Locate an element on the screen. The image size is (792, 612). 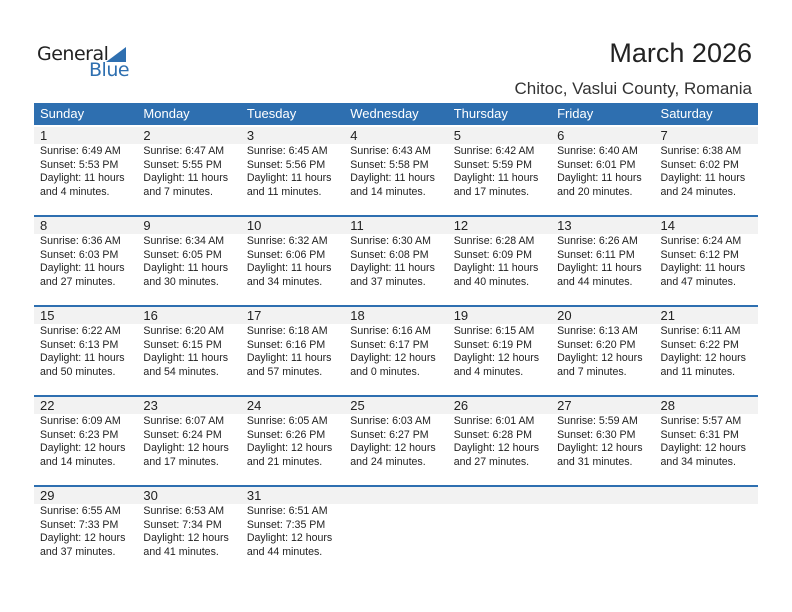
sunrise-text: Sunrise: 6:05 AM is located at coordinates (287, 421).